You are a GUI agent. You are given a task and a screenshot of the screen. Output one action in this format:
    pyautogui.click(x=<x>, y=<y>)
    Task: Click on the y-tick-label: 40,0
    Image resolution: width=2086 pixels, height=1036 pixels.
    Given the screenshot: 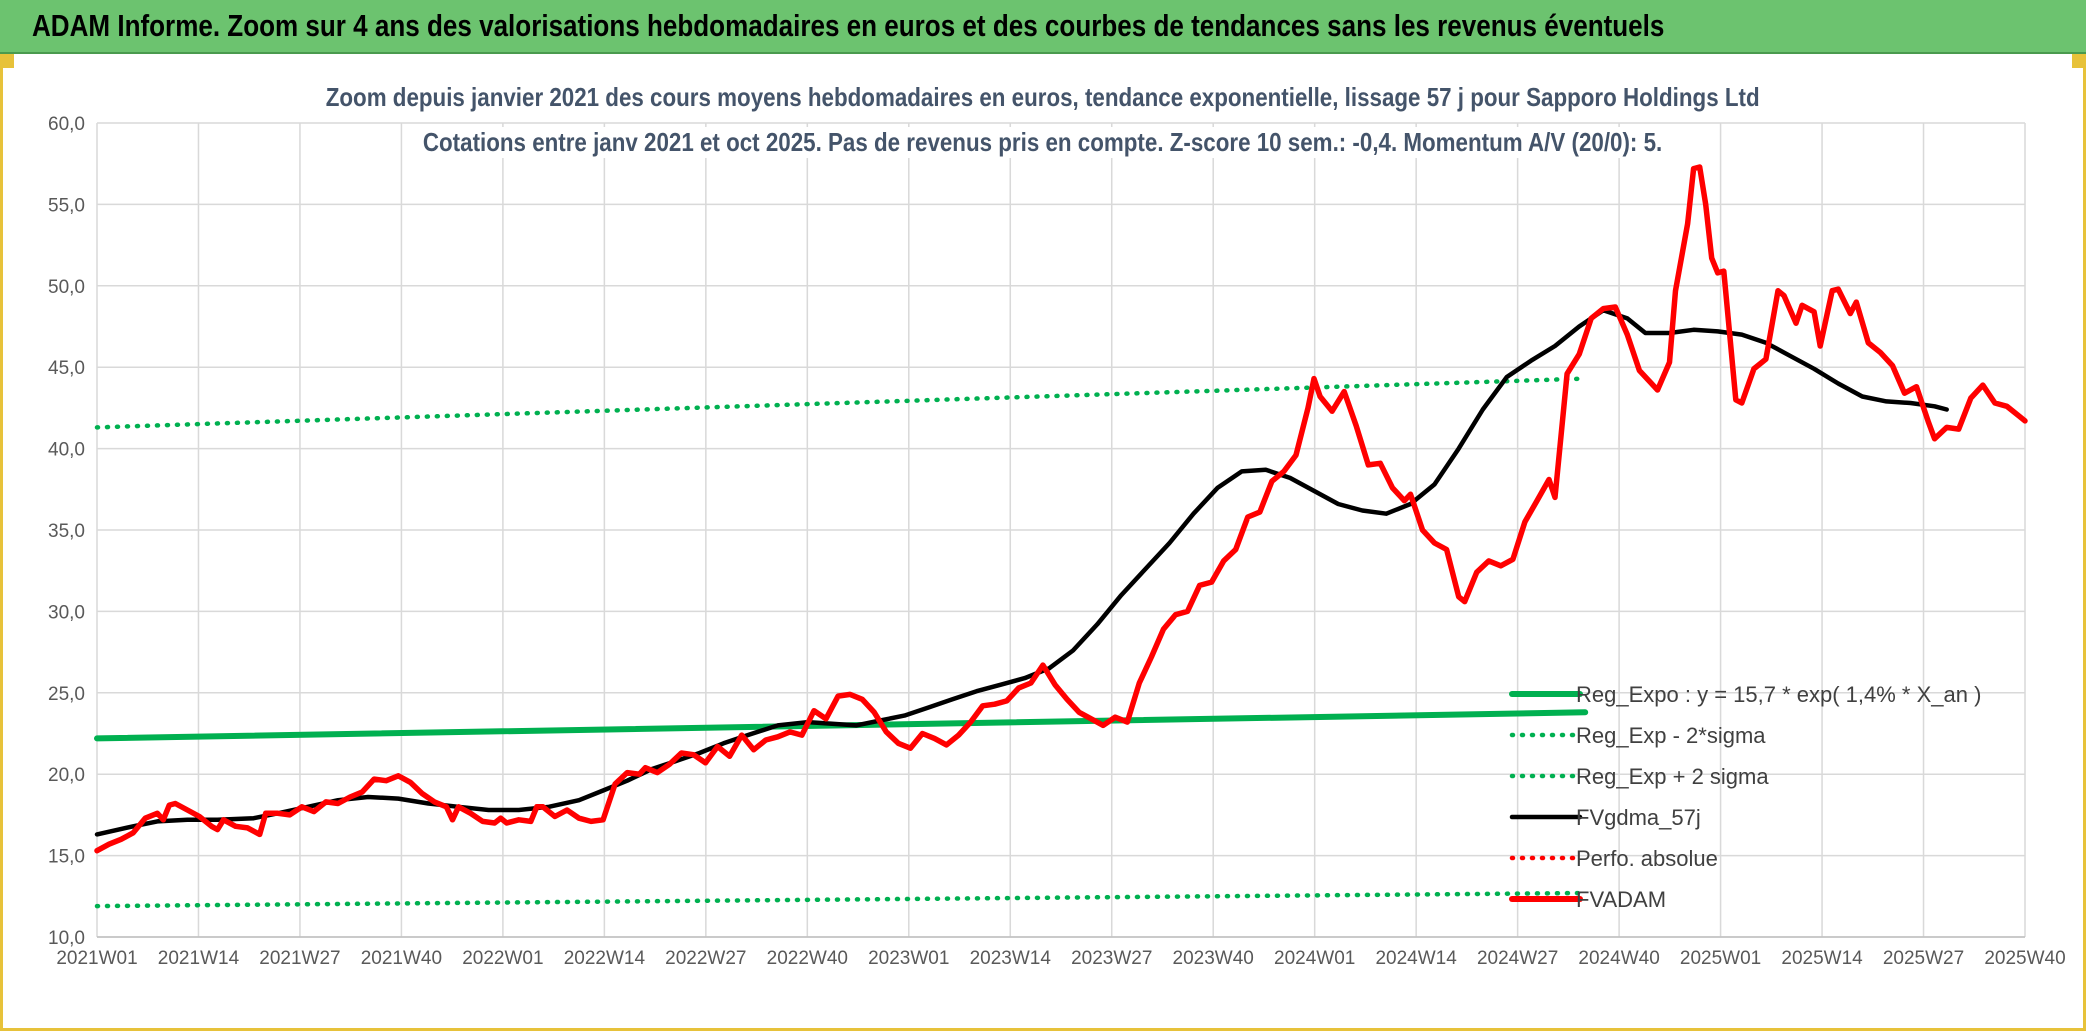 What is the action you would take?
    pyautogui.click(x=66, y=450)
    